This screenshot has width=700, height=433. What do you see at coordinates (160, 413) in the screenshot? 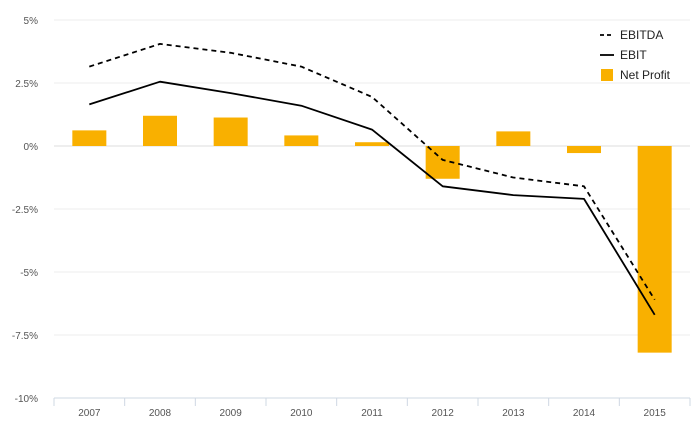
I see `x-tick-label: 2008` at bounding box center [160, 413].